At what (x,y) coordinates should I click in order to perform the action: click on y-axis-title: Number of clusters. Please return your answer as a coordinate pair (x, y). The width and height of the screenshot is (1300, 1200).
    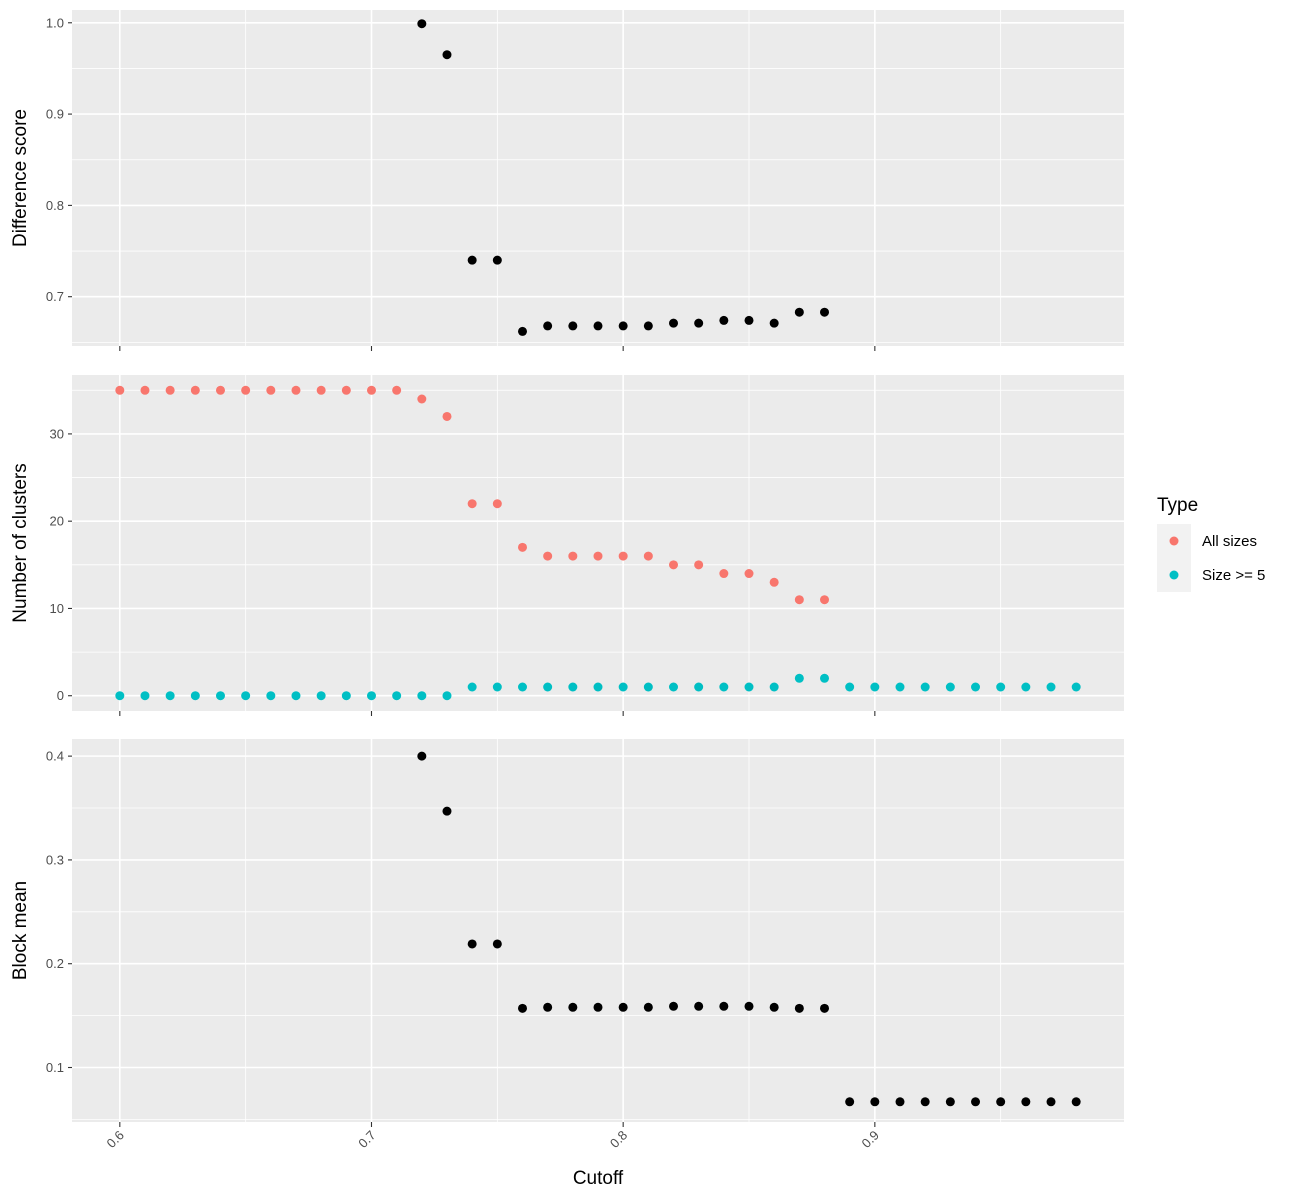
    Looking at the image, I should click on (20, 542).